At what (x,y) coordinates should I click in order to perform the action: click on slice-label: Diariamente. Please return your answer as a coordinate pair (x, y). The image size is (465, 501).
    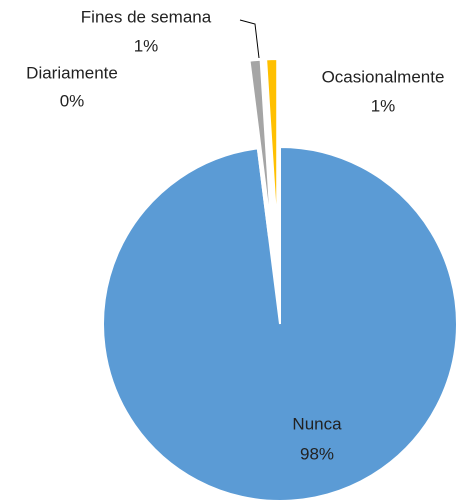
    Looking at the image, I should click on (72, 72).